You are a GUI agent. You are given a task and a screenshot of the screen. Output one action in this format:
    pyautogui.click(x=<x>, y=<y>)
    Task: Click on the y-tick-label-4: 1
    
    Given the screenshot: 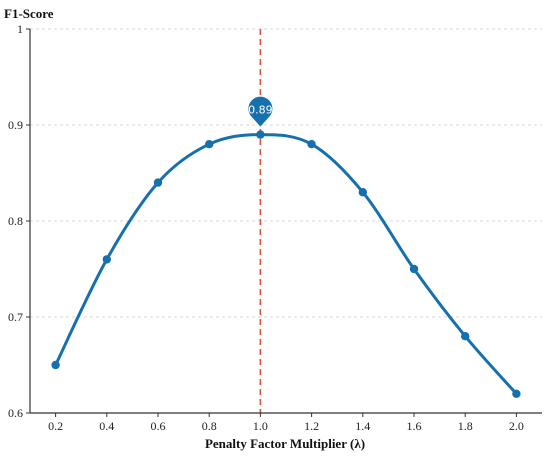 What is the action you would take?
    pyautogui.click(x=20, y=29)
    